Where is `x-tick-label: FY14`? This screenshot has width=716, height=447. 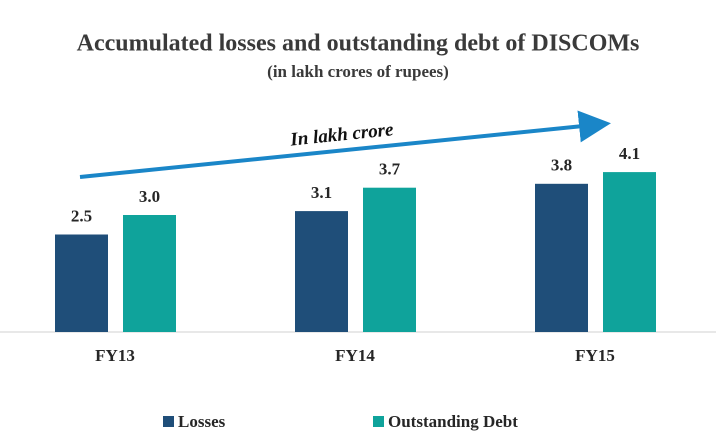
x-tick-label: FY14 is located at coordinates (355, 355).